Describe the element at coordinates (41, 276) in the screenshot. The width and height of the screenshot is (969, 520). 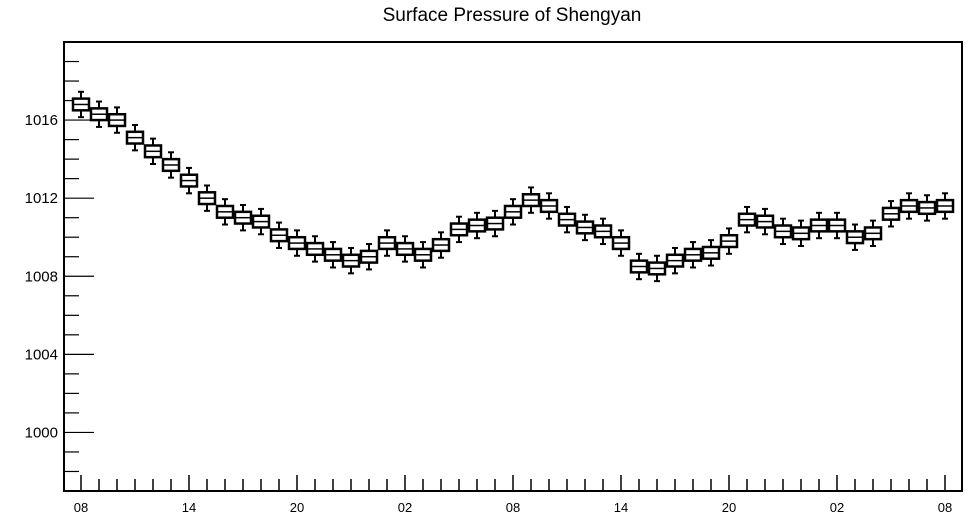
I see `y-tick-label: 1008` at that location.